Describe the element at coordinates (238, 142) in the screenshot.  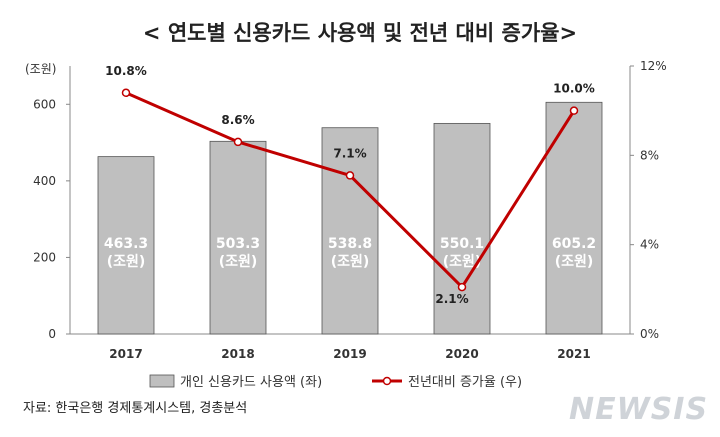
I see `growth-rate-point-2018` at that location.